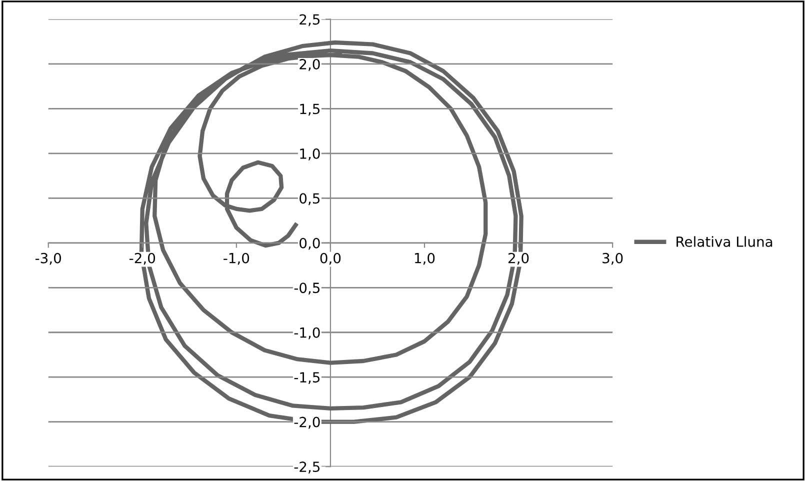 The width and height of the screenshot is (806, 481). What do you see at coordinates (143, 258) in the screenshot?
I see `x-tick-label: -2,0` at bounding box center [143, 258].